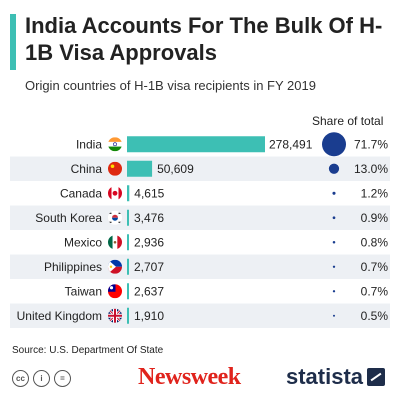 The image size is (400, 400). I want to click on nd-icon: =, so click(62, 378).